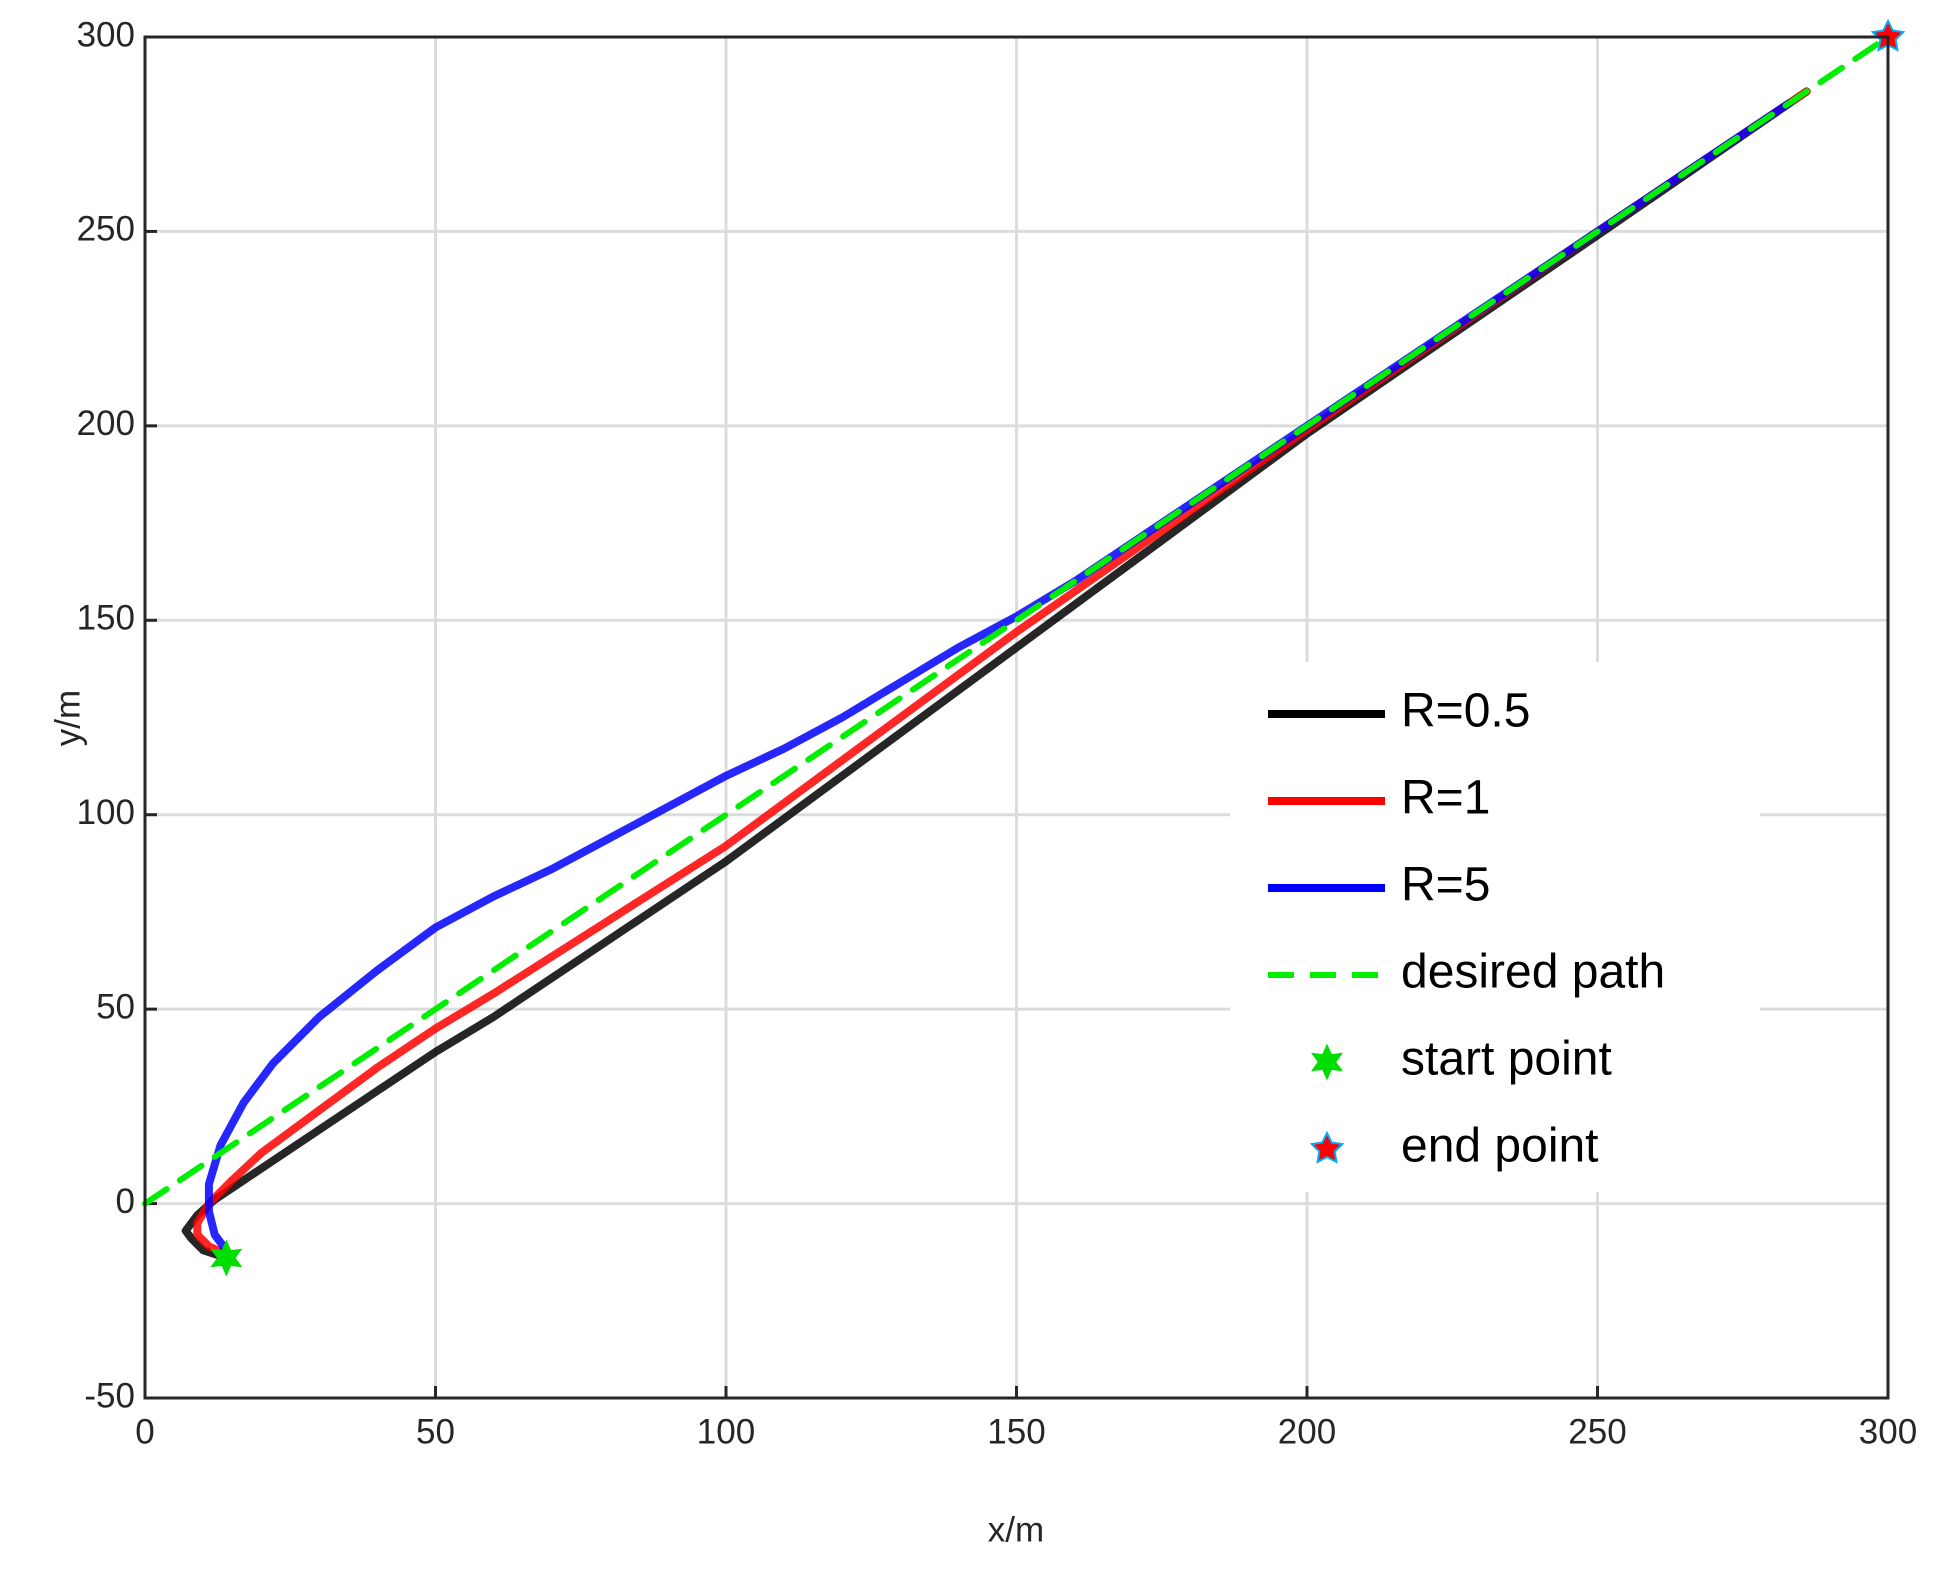 Image resolution: width=1935 pixels, height=1570 pixels. Describe the element at coordinates (1533, 972) in the screenshot. I see `legend-label: desired path` at that location.